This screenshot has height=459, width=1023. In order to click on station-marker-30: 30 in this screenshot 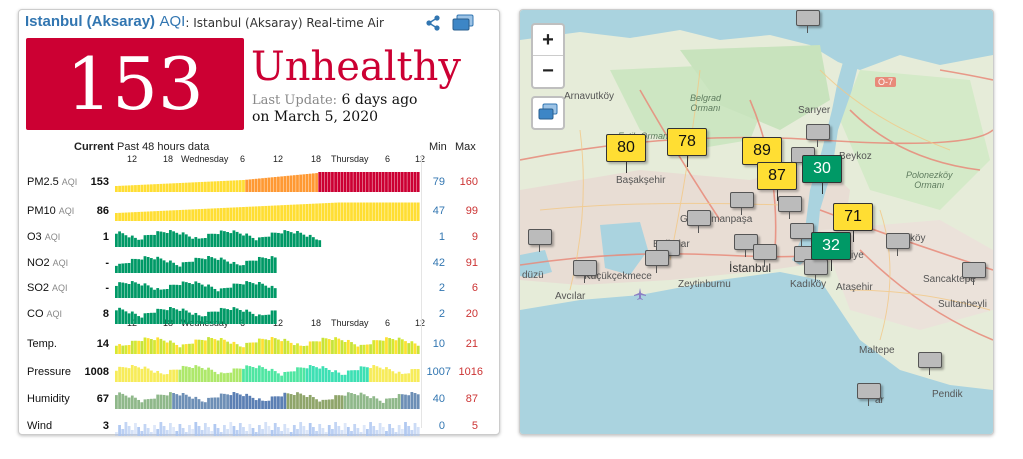, I will do `click(822, 174)`.